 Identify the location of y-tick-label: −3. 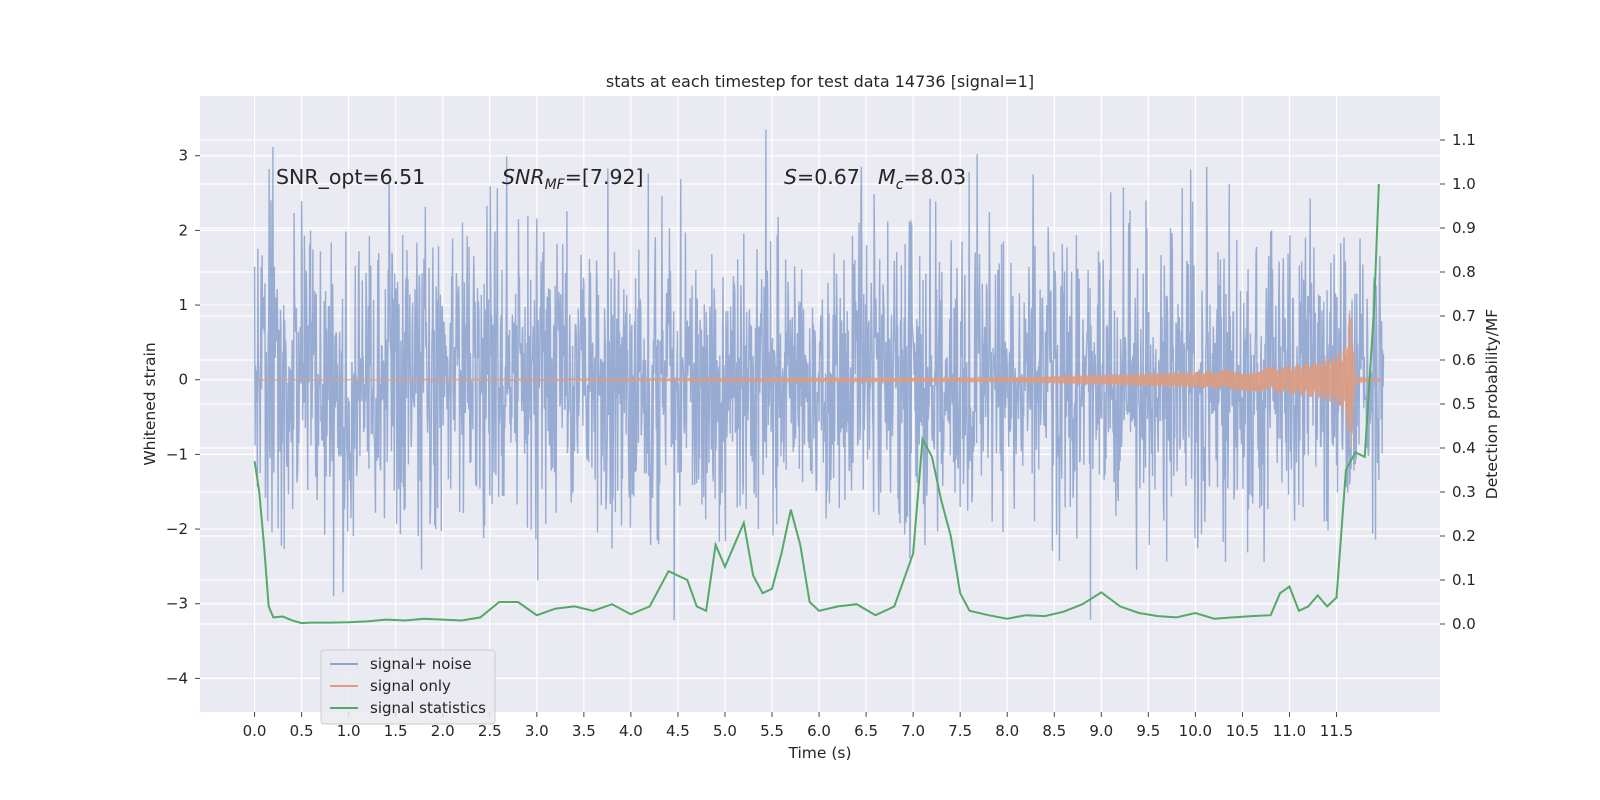
(177, 604).